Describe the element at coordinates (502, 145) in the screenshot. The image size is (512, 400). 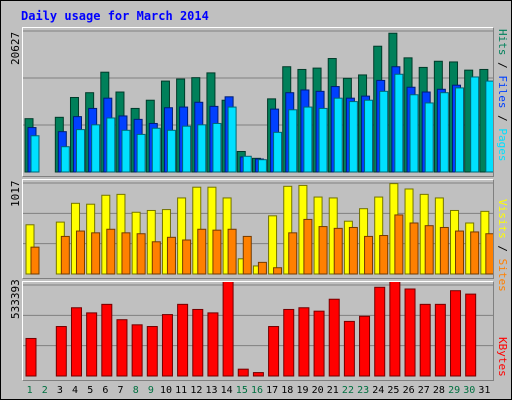
I see `legend-pages: Pages` at that location.